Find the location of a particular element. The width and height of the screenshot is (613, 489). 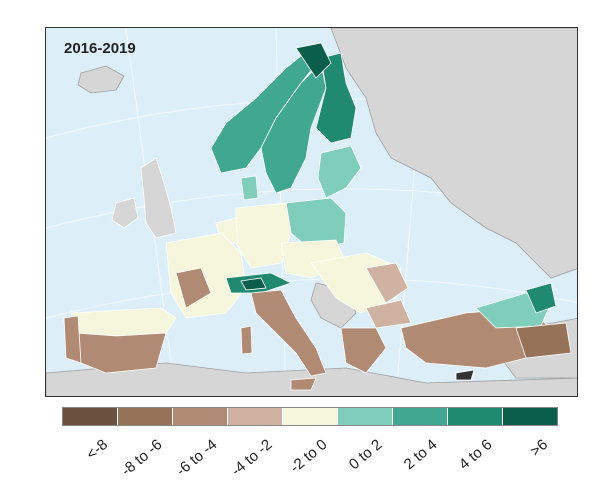

italy is located at coordinates (283, 340).